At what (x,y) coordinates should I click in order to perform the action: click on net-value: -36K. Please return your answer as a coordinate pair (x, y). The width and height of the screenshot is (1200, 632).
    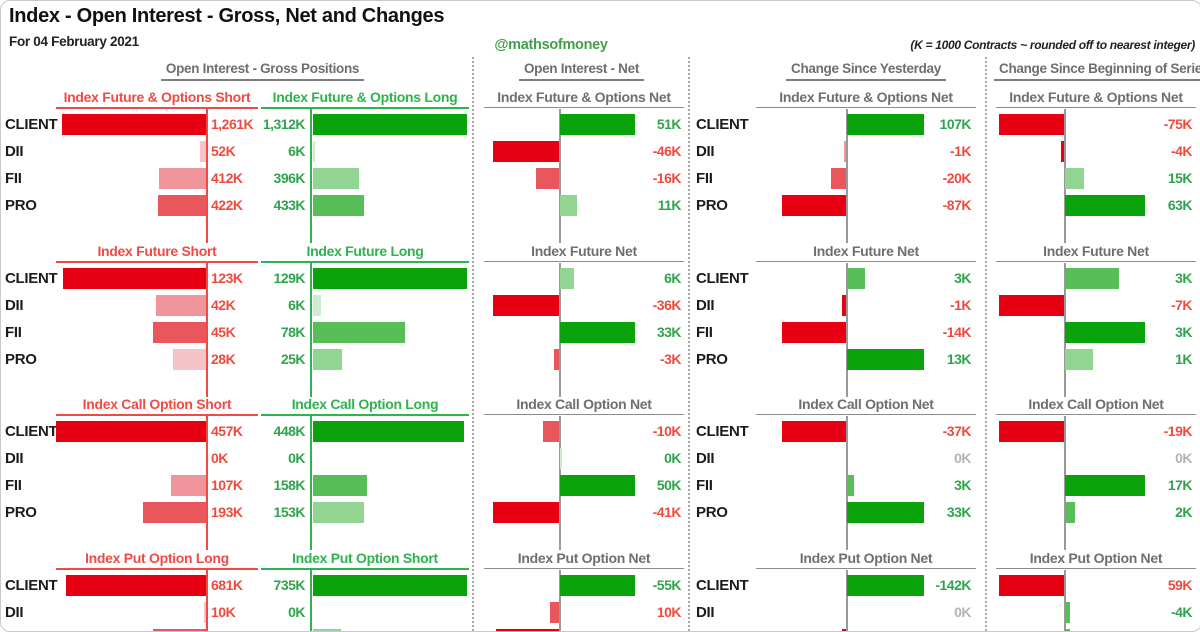
    Looking at the image, I should click on (667, 305).